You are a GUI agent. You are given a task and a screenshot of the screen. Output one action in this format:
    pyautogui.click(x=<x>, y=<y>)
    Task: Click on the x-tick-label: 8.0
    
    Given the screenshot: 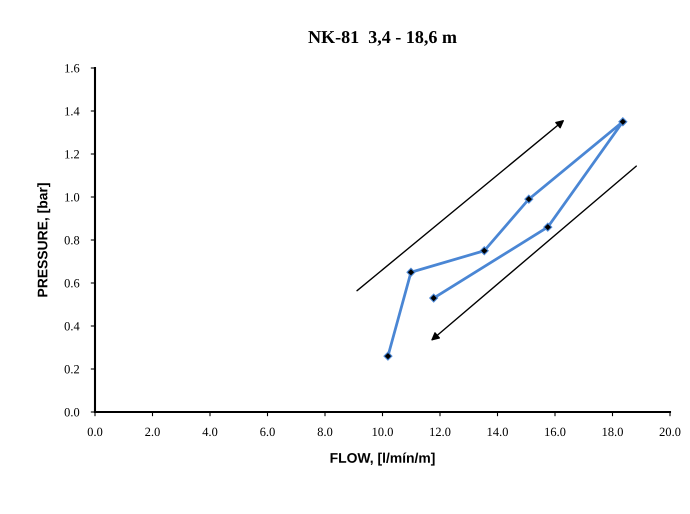 What is the action you would take?
    pyautogui.click(x=325, y=432)
    